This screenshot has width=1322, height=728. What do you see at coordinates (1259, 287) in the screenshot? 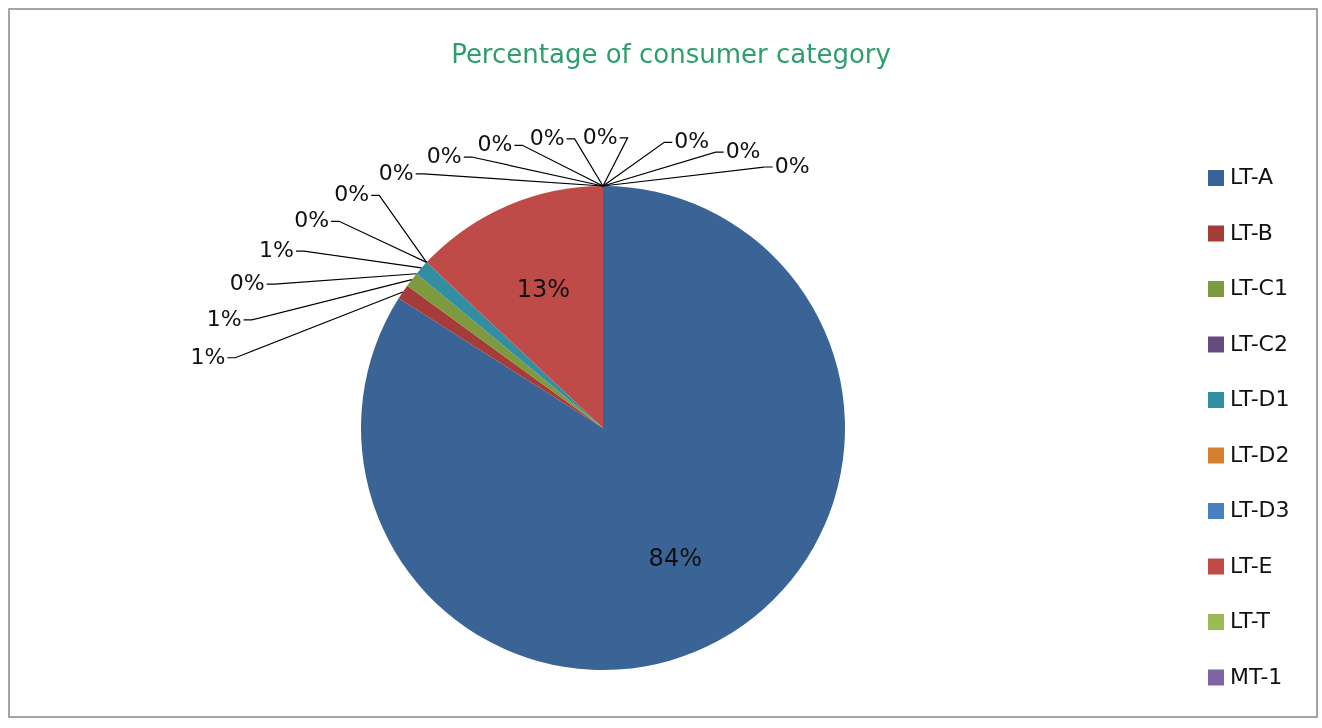
I see `legend-label: LT-C1` at bounding box center [1259, 287].